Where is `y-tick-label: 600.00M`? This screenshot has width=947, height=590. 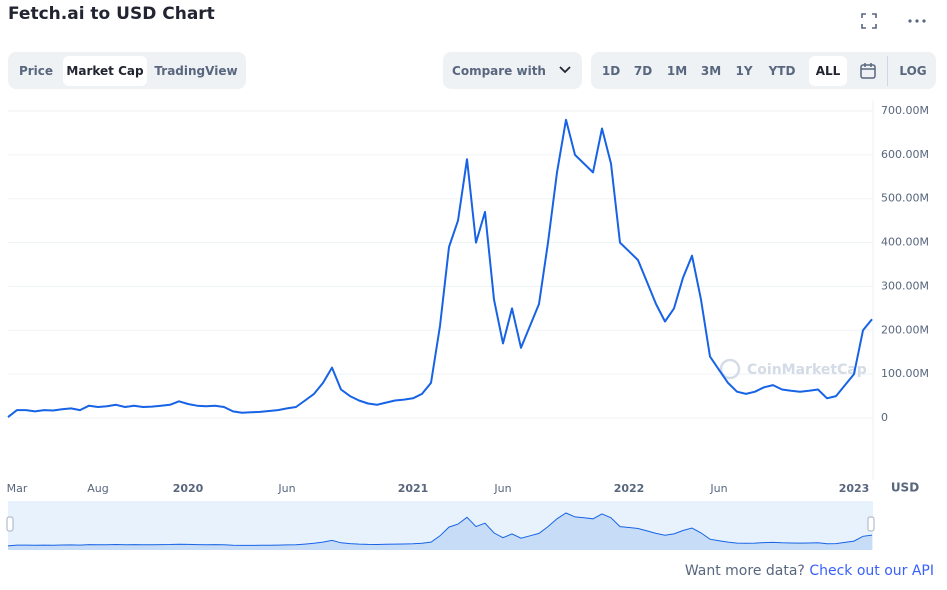 y-tick-label: 600.00M is located at coordinates (905, 154).